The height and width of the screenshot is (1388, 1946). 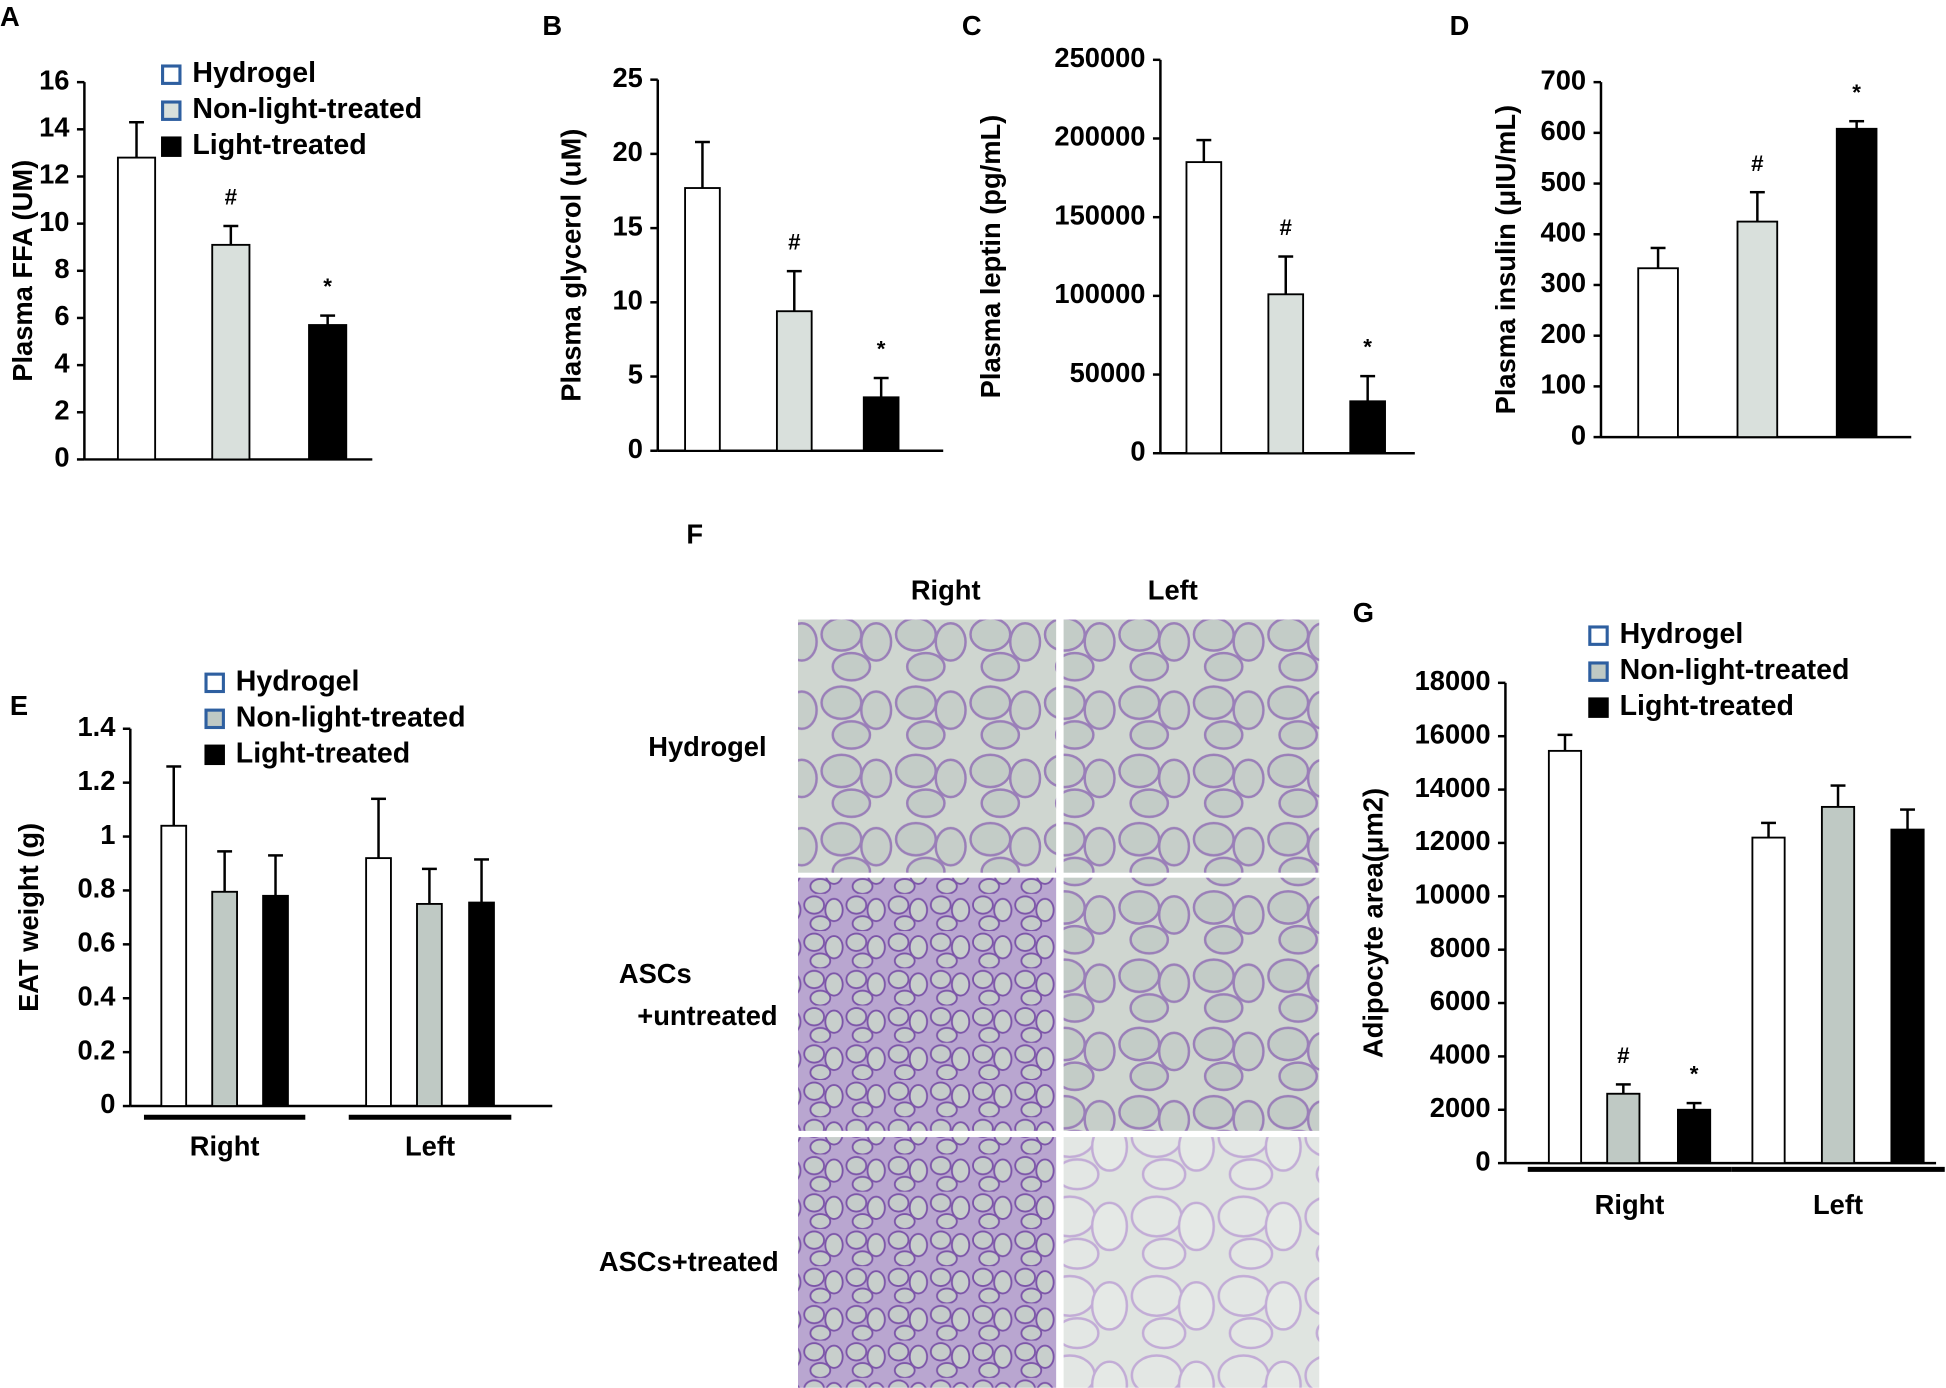 I want to click on y-tick-label: 1, so click(x=107, y=834).